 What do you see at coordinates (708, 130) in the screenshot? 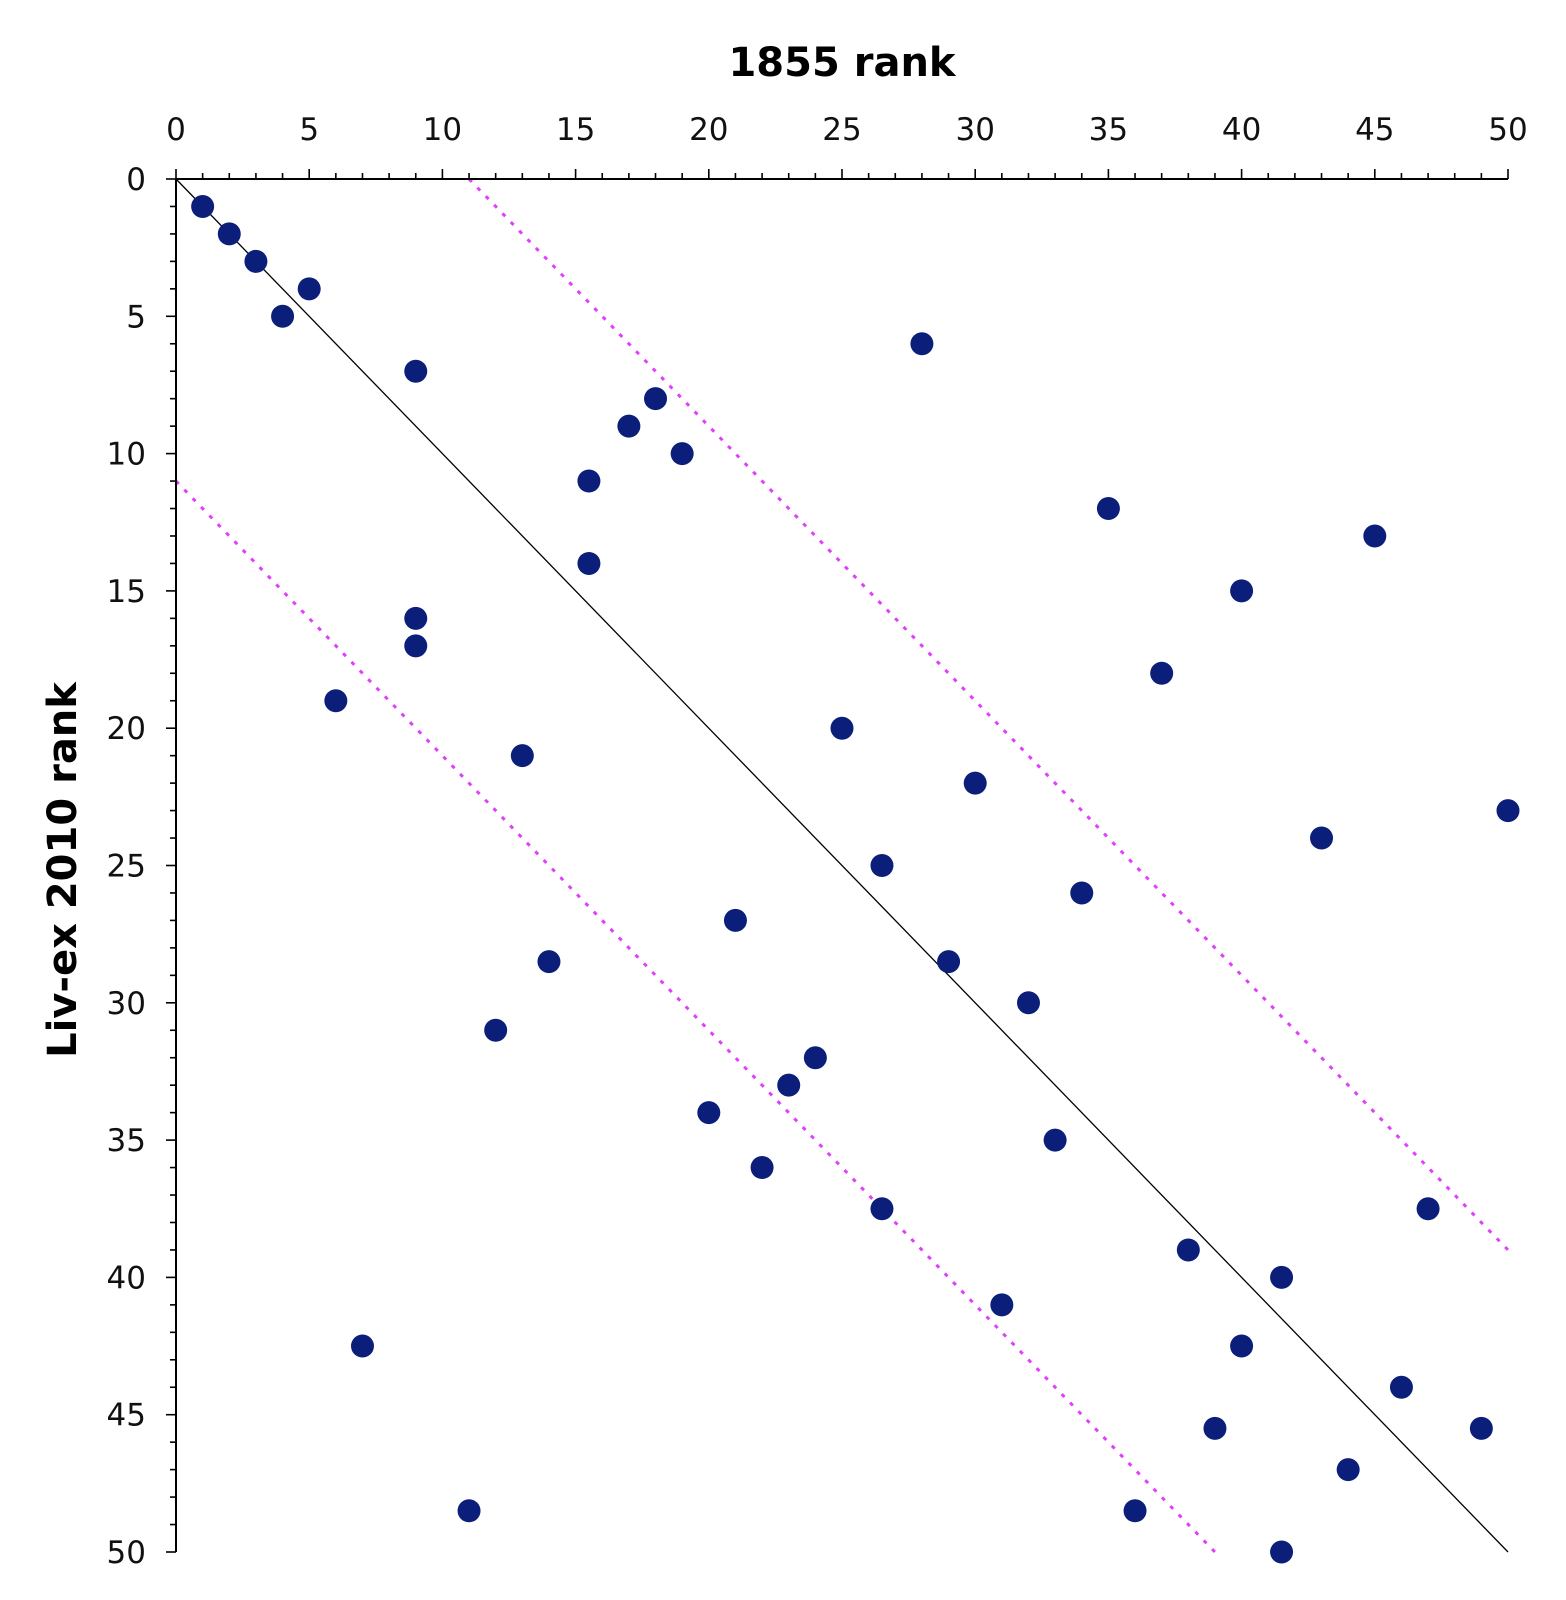
I see `x-tick-label: 20` at bounding box center [708, 130].